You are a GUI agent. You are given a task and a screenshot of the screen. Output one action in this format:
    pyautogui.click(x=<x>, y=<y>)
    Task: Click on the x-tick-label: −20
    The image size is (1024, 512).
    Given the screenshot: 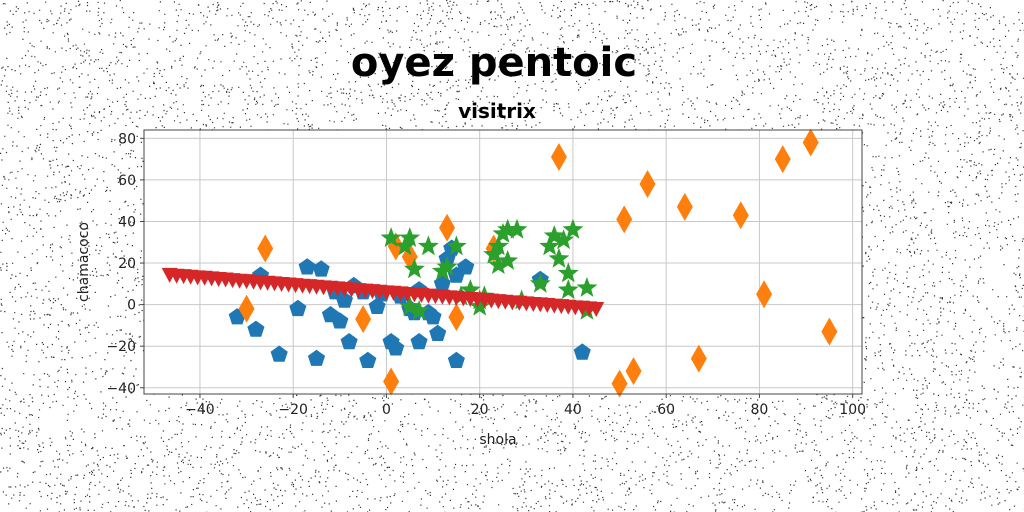 What is the action you would take?
    pyautogui.click(x=293, y=410)
    